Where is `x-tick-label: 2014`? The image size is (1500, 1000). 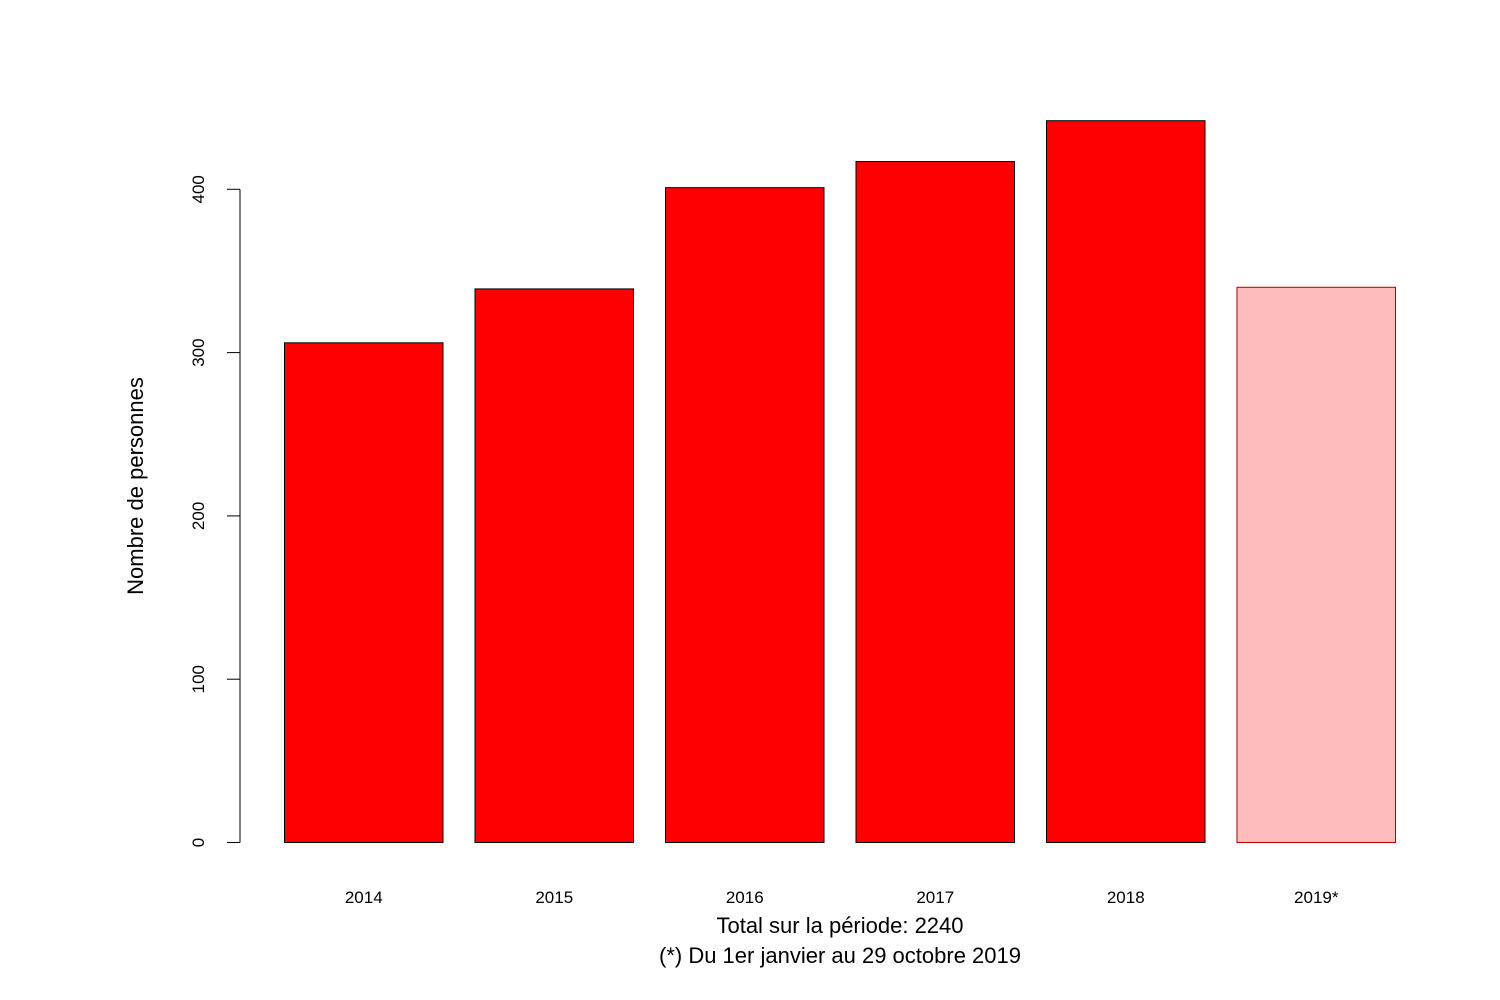
x-tick-label: 2014 is located at coordinates (364, 897).